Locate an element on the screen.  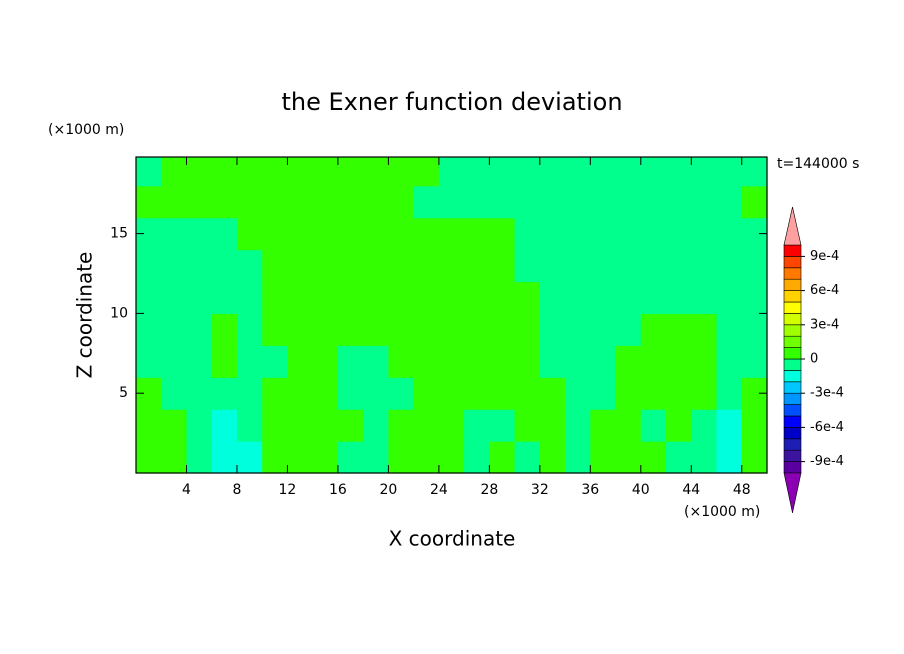
y-tick-label: 15 is located at coordinates (119, 234).